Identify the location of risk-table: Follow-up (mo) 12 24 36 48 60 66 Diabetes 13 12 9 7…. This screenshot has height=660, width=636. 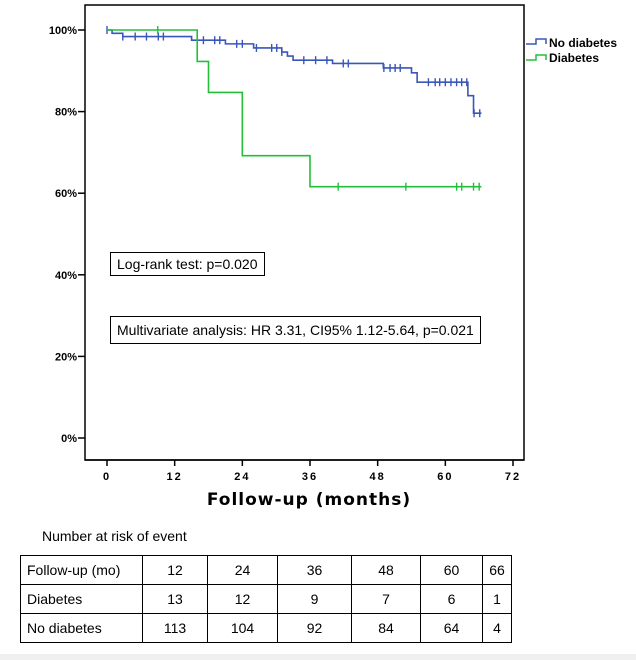
(266, 599).